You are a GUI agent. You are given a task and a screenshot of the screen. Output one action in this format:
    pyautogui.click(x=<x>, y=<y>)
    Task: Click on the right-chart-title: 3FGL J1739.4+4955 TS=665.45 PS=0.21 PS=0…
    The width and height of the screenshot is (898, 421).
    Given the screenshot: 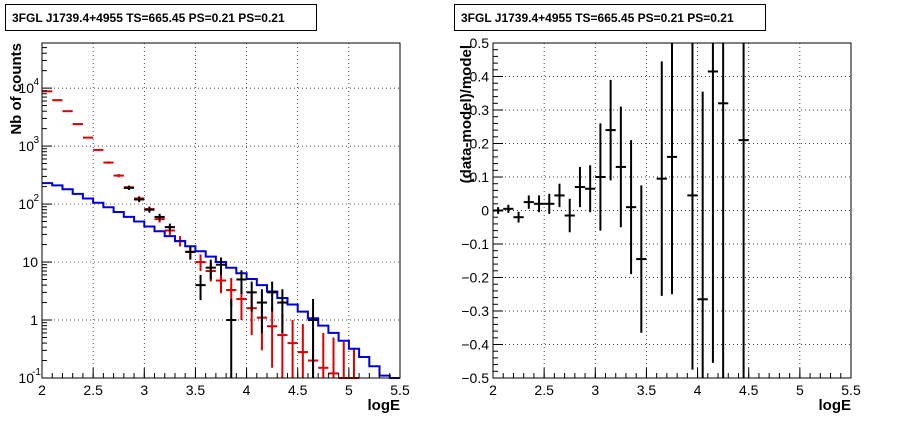 What is the action you would take?
    pyautogui.click(x=610, y=17)
    